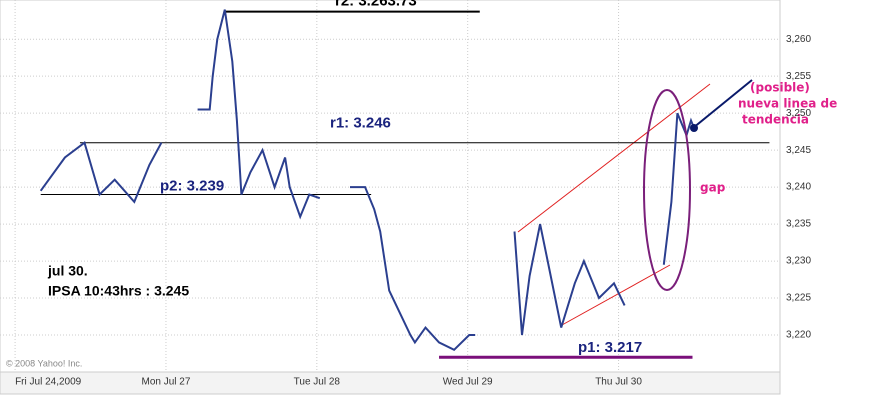  Describe the element at coordinates (713, 188) in the screenshot. I see `gap-label: gap` at that location.